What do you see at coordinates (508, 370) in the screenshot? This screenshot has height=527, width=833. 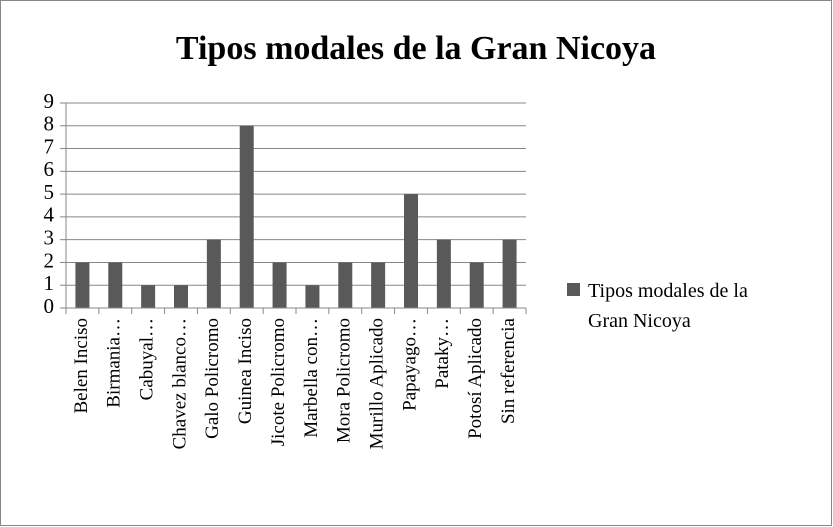 I see `x-tick-label: Sin referencia` at bounding box center [508, 370].